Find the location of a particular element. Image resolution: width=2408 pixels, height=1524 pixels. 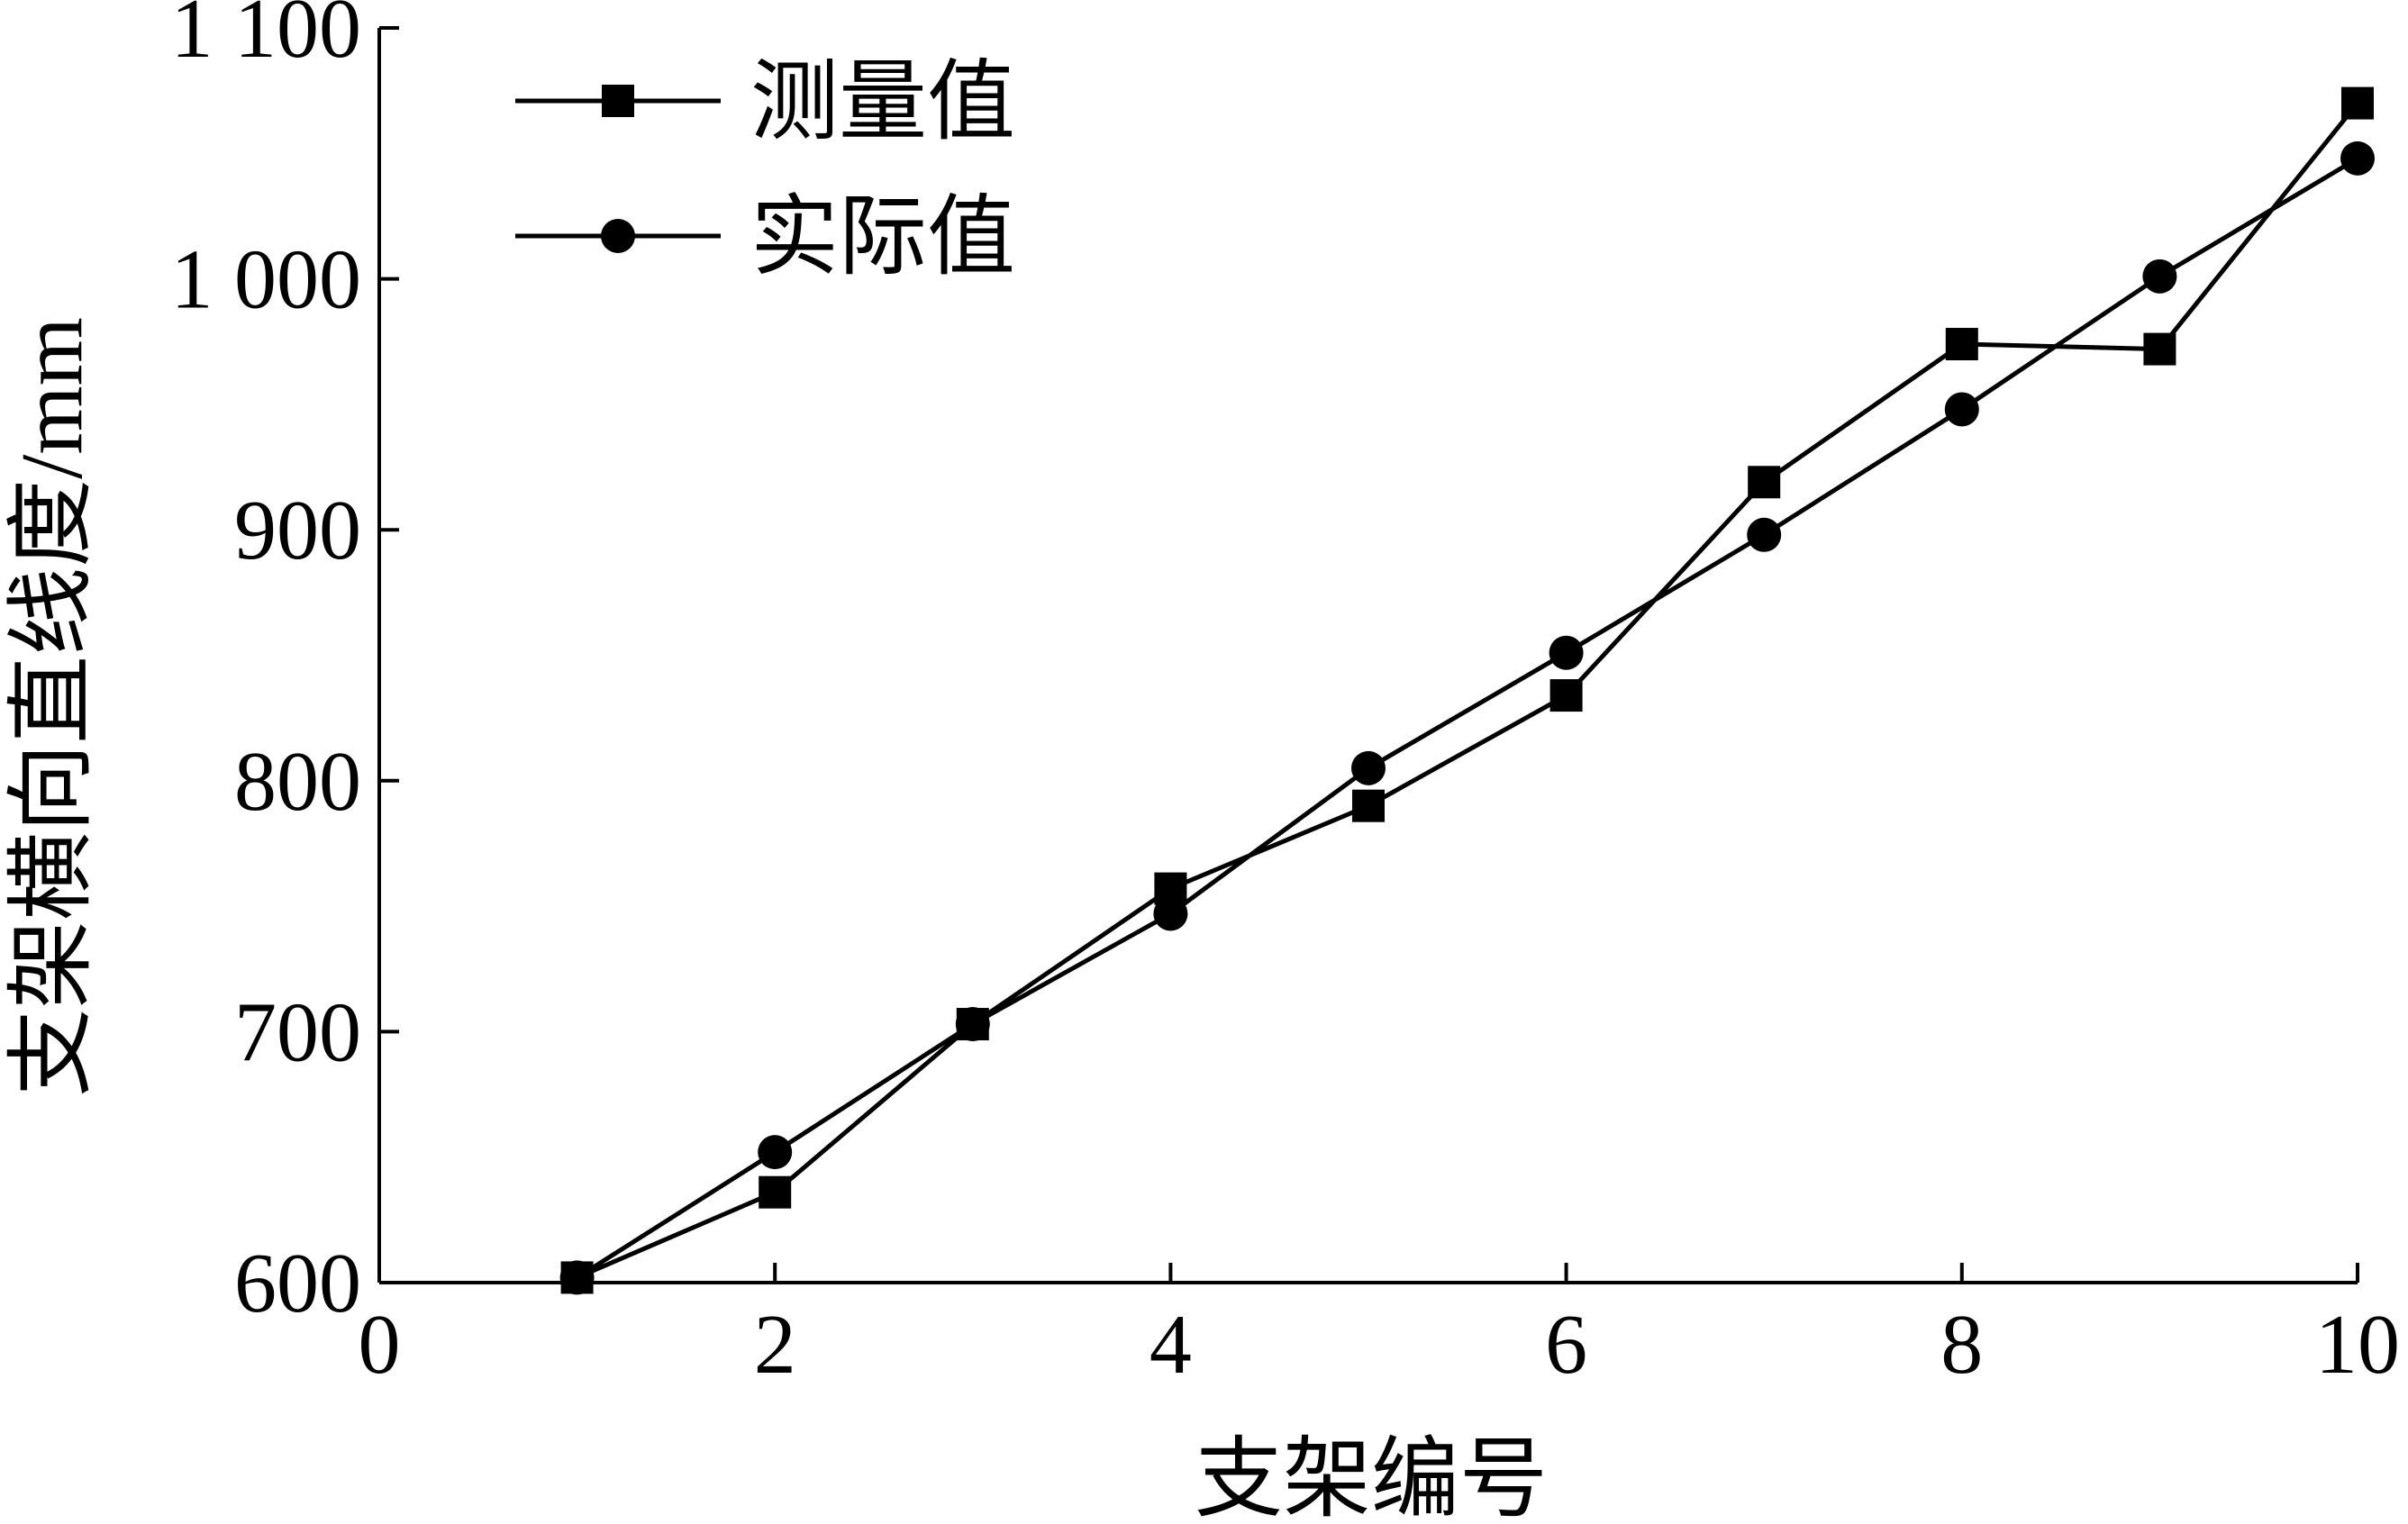

y-axis-title: 支架横向直线度/mm is located at coordinates (52, 707).